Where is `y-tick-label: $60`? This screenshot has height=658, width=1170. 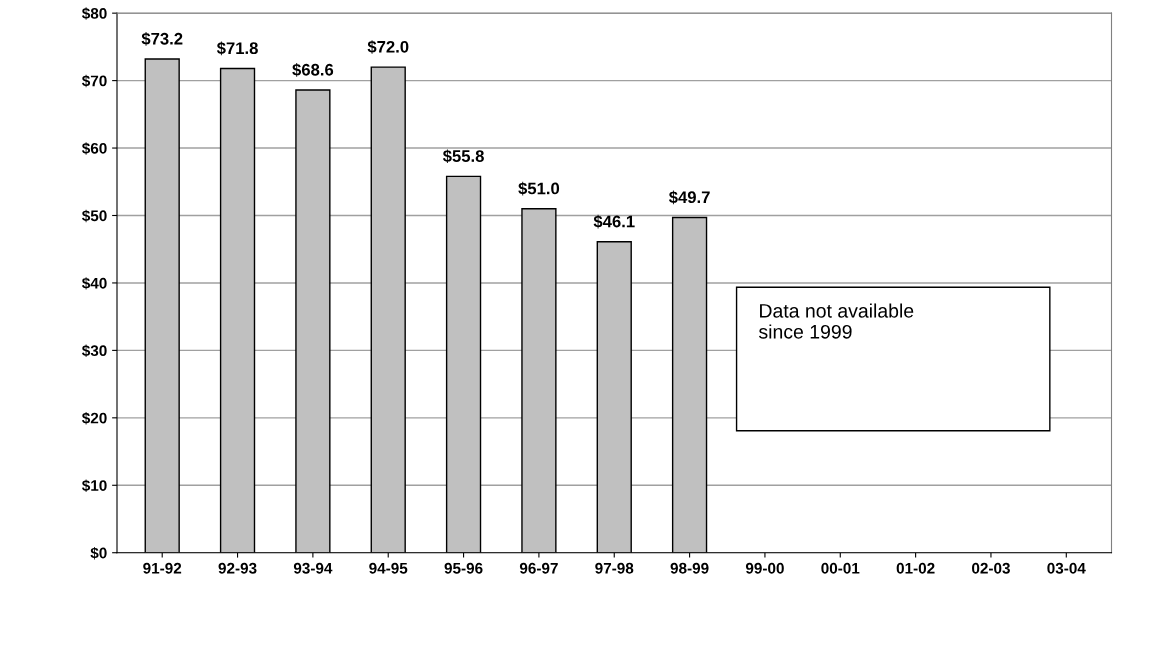
y-tick-label: $60 is located at coordinates (94, 148).